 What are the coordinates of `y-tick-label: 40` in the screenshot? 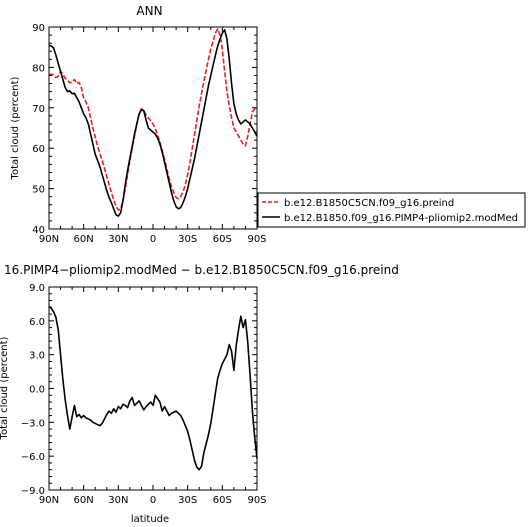 It's located at (38, 230).